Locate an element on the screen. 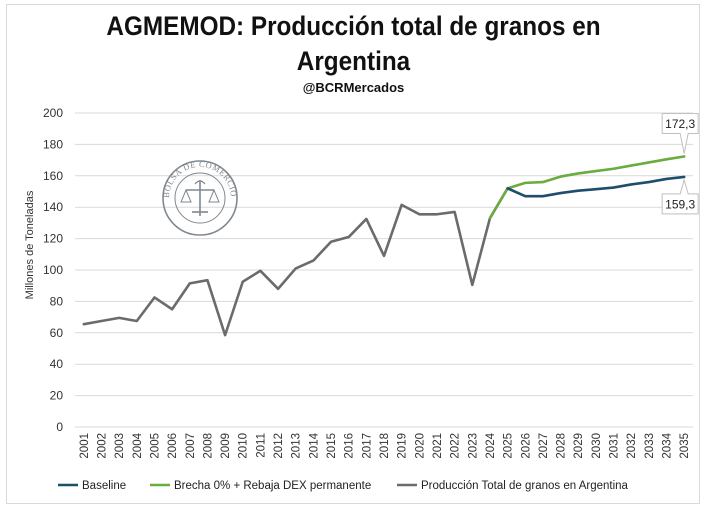  y-tick-label: 200 is located at coordinates (53, 113).